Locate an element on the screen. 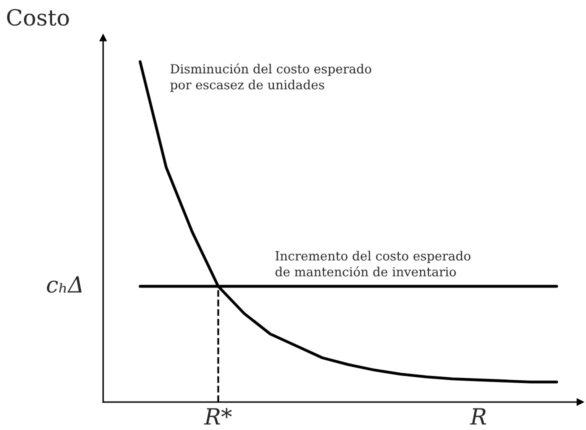 This screenshot has height=430, width=586. ref-line-label: cₕΔ is located at coordinates (64, 284).